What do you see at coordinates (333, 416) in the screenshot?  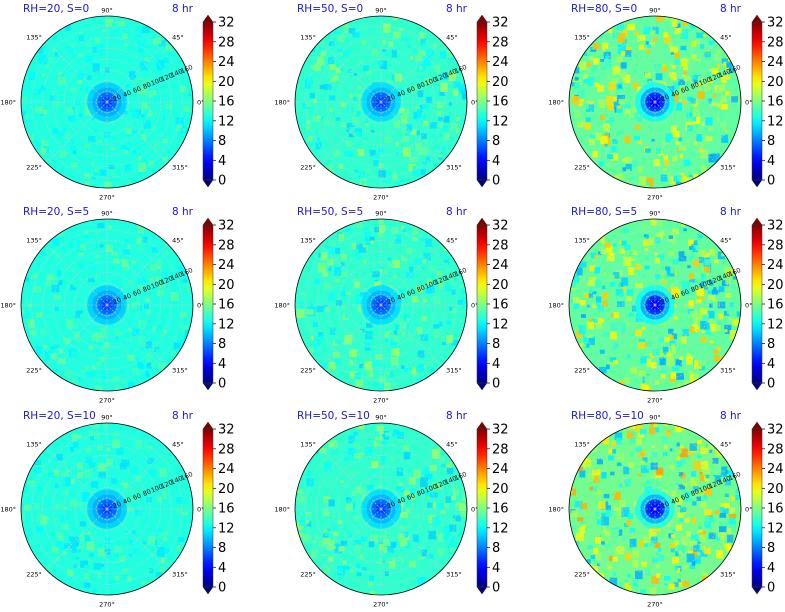 I see `panel-title: RH=50, S=10` at bounding box center [333, 416].